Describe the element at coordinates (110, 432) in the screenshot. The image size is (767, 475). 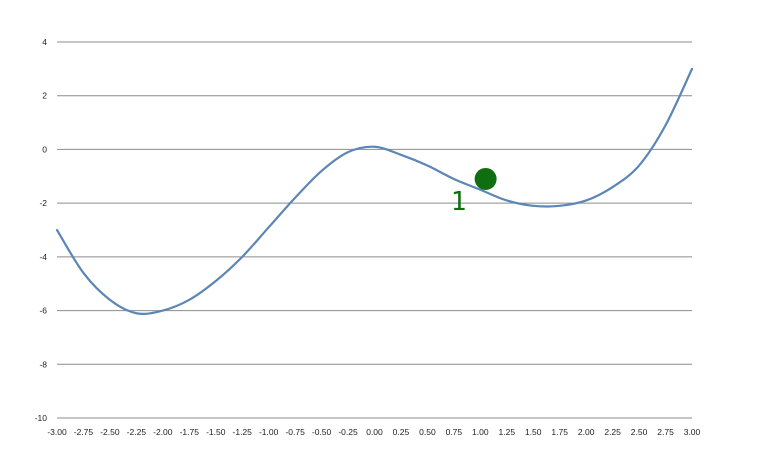
I see `x-tick-label: -2.50` at that location.